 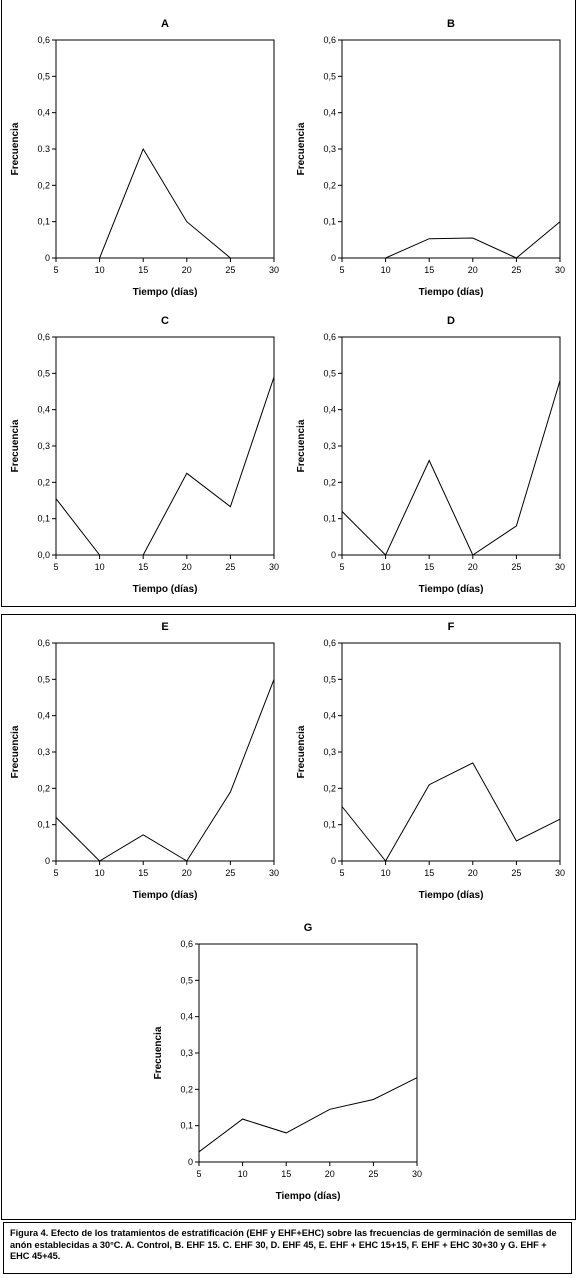 What do you see at coordinates (274, 873) in the screenshot?
I see `x-tick-label-e: 30` at bounding box center [274, 873].